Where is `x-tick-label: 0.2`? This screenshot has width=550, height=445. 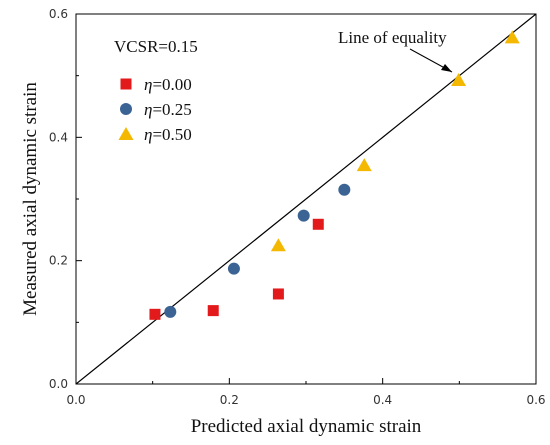
x-tick-label: 0.2 is located at coordinates (229, 400).